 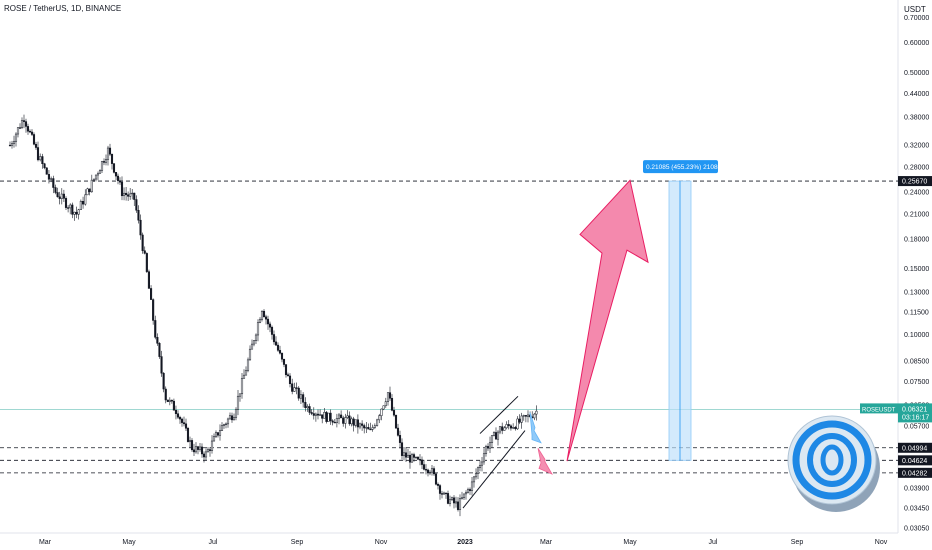 What do you see at coordinates (916, 193) in the screenshot?
I see `y-tick-label: 0.24000` at bounding box center [916, 193].